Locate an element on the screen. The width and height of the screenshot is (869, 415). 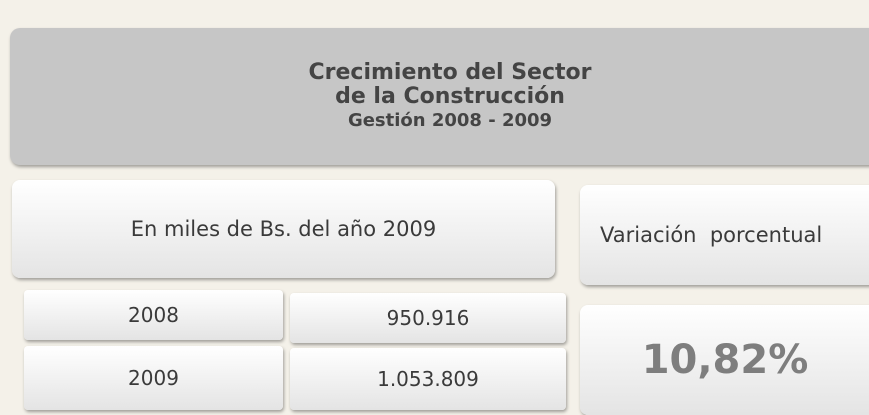
variation-value: 10,82% is located at coordinates (724, 360).